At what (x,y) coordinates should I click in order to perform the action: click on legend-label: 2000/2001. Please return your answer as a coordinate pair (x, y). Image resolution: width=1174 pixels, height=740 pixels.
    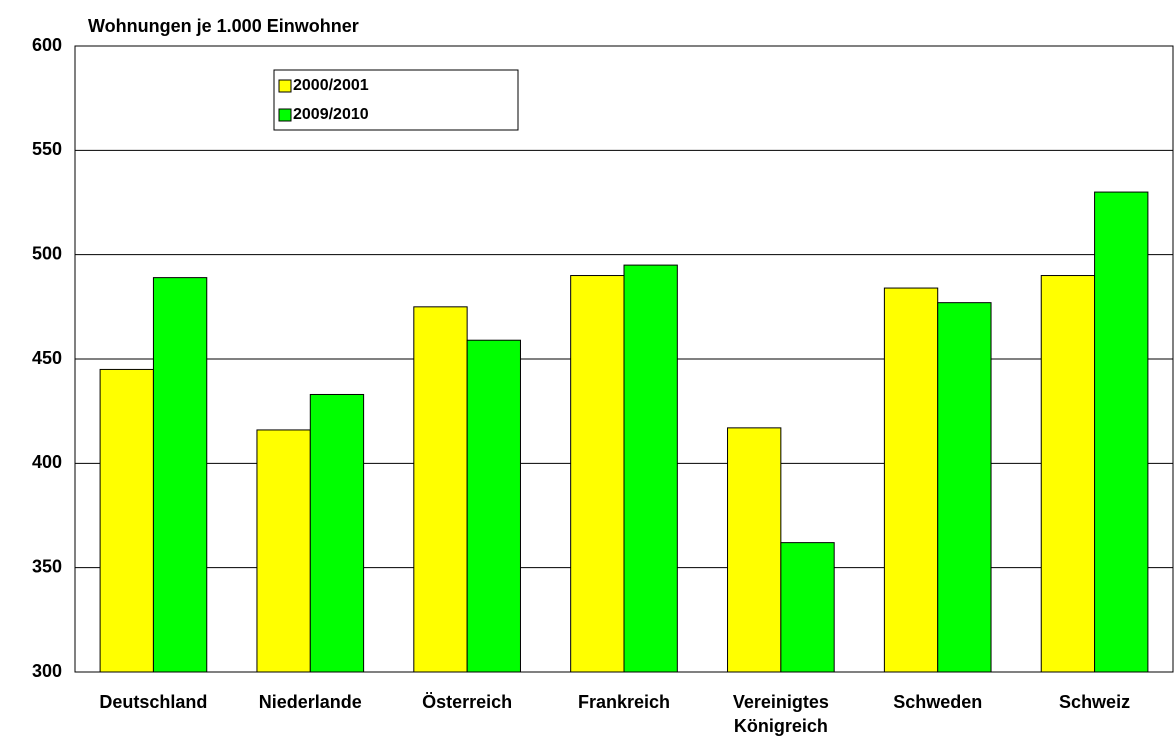
    Looking at the image, I should click on (331, 85).